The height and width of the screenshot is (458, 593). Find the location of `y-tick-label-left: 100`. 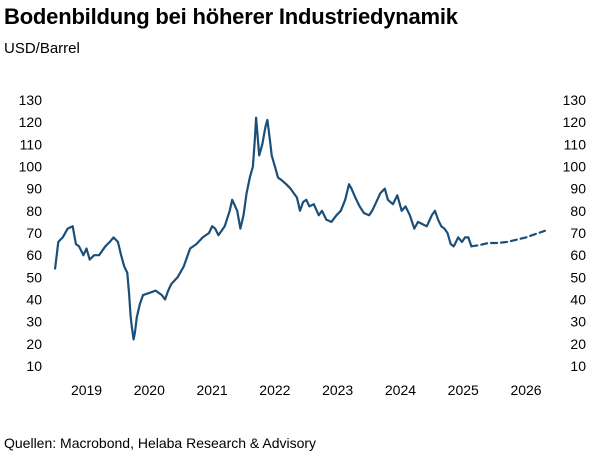

y-tick-label-left: 100 is located at coordinates (31, 167).